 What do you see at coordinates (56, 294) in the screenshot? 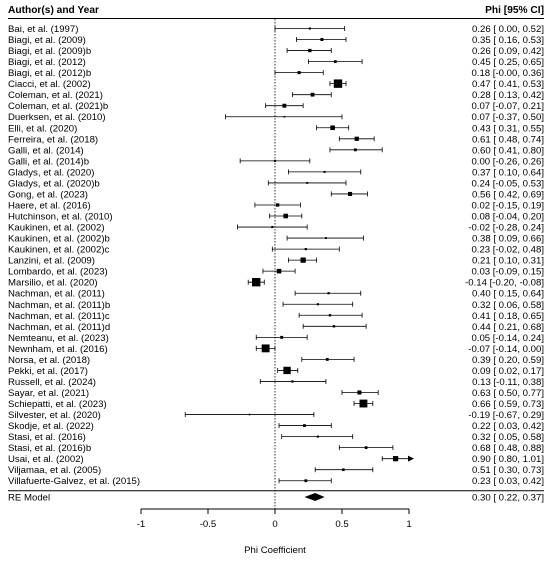
I see `study-label: Nachman, et al. (2011)` at bounding box center [56, 294].